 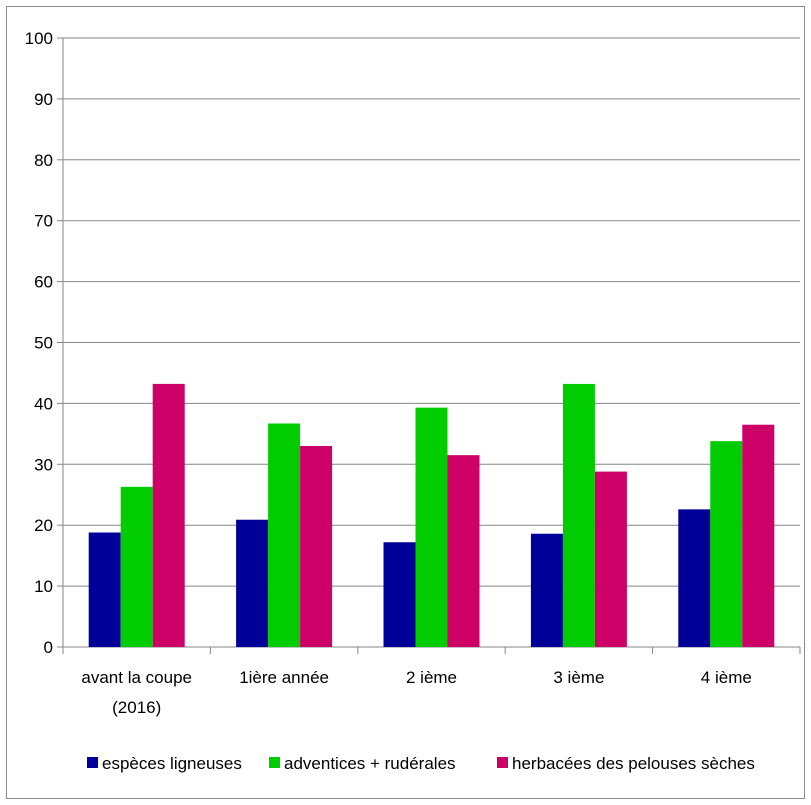 I want to click on y-tick-label: 30, so click(x=43, y=464).